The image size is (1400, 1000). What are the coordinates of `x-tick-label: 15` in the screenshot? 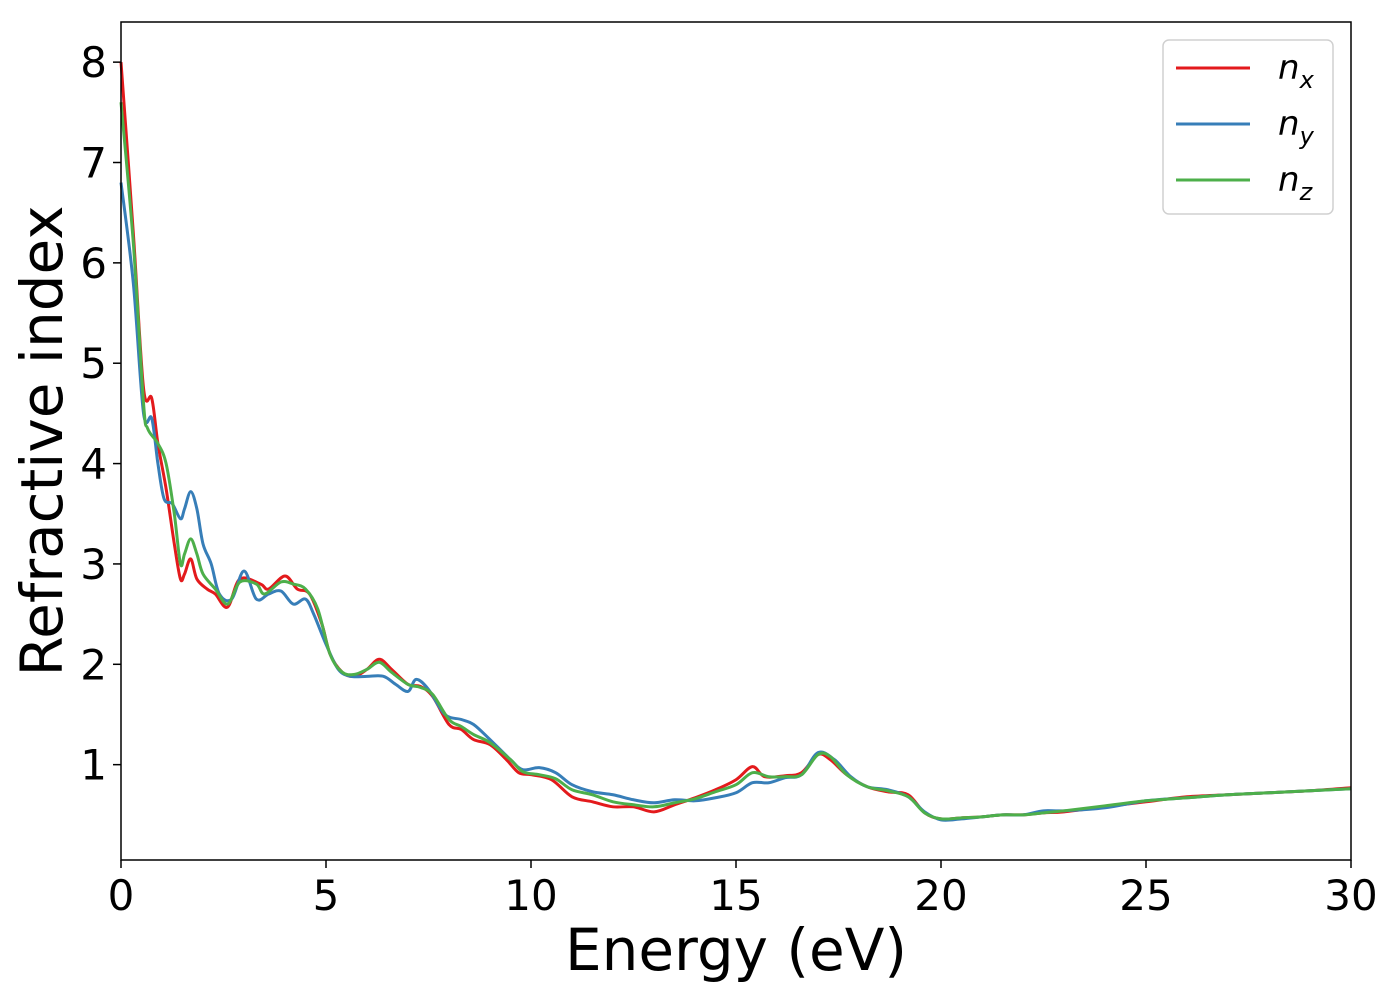 It's located at (735, 895).